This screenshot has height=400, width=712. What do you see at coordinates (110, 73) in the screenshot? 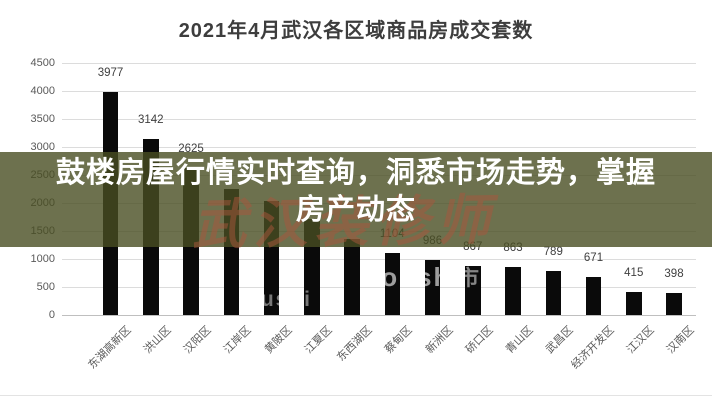
I see `bar-value-label: 3977` at bounding box center [110, 73].